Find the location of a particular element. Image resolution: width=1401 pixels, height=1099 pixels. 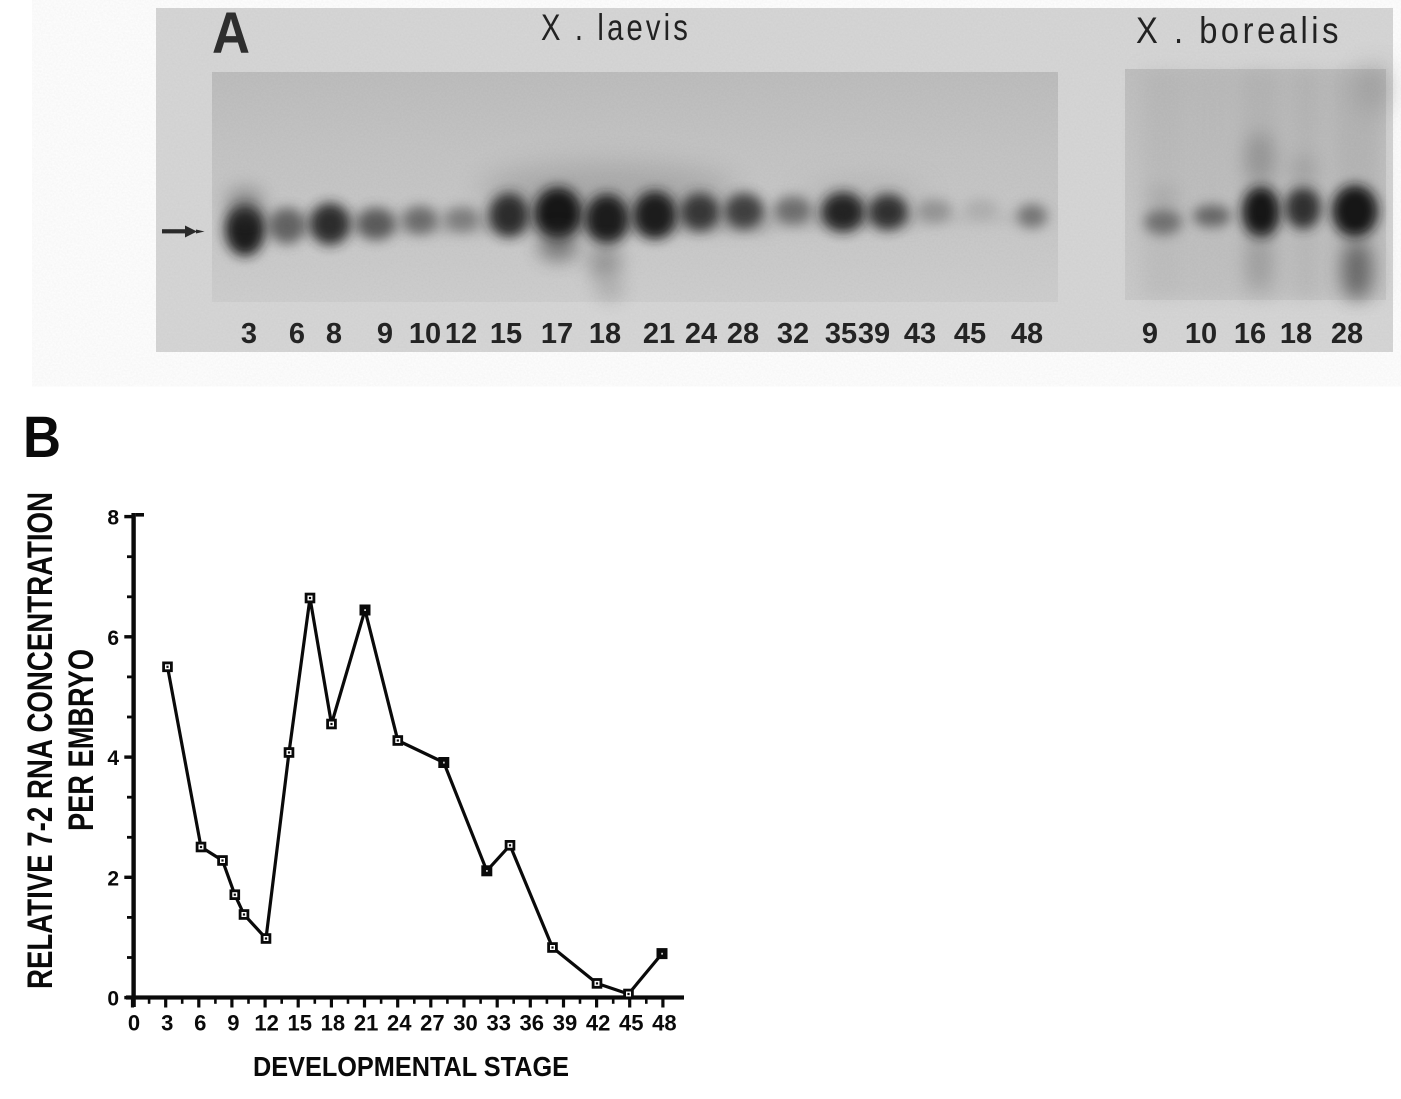

svg-text: X . borealis is located at coordinates (1239, 30).